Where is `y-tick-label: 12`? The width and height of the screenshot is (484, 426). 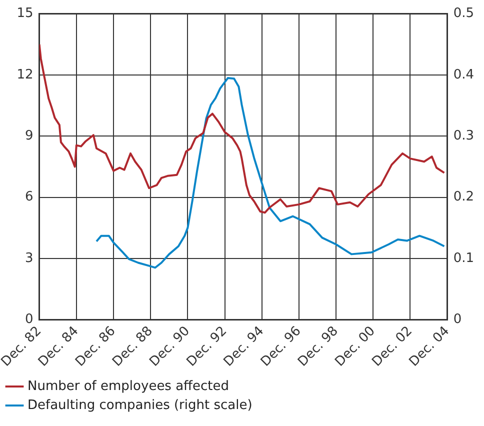
y-tick-label: 12 is located at coordinates (25, 74).